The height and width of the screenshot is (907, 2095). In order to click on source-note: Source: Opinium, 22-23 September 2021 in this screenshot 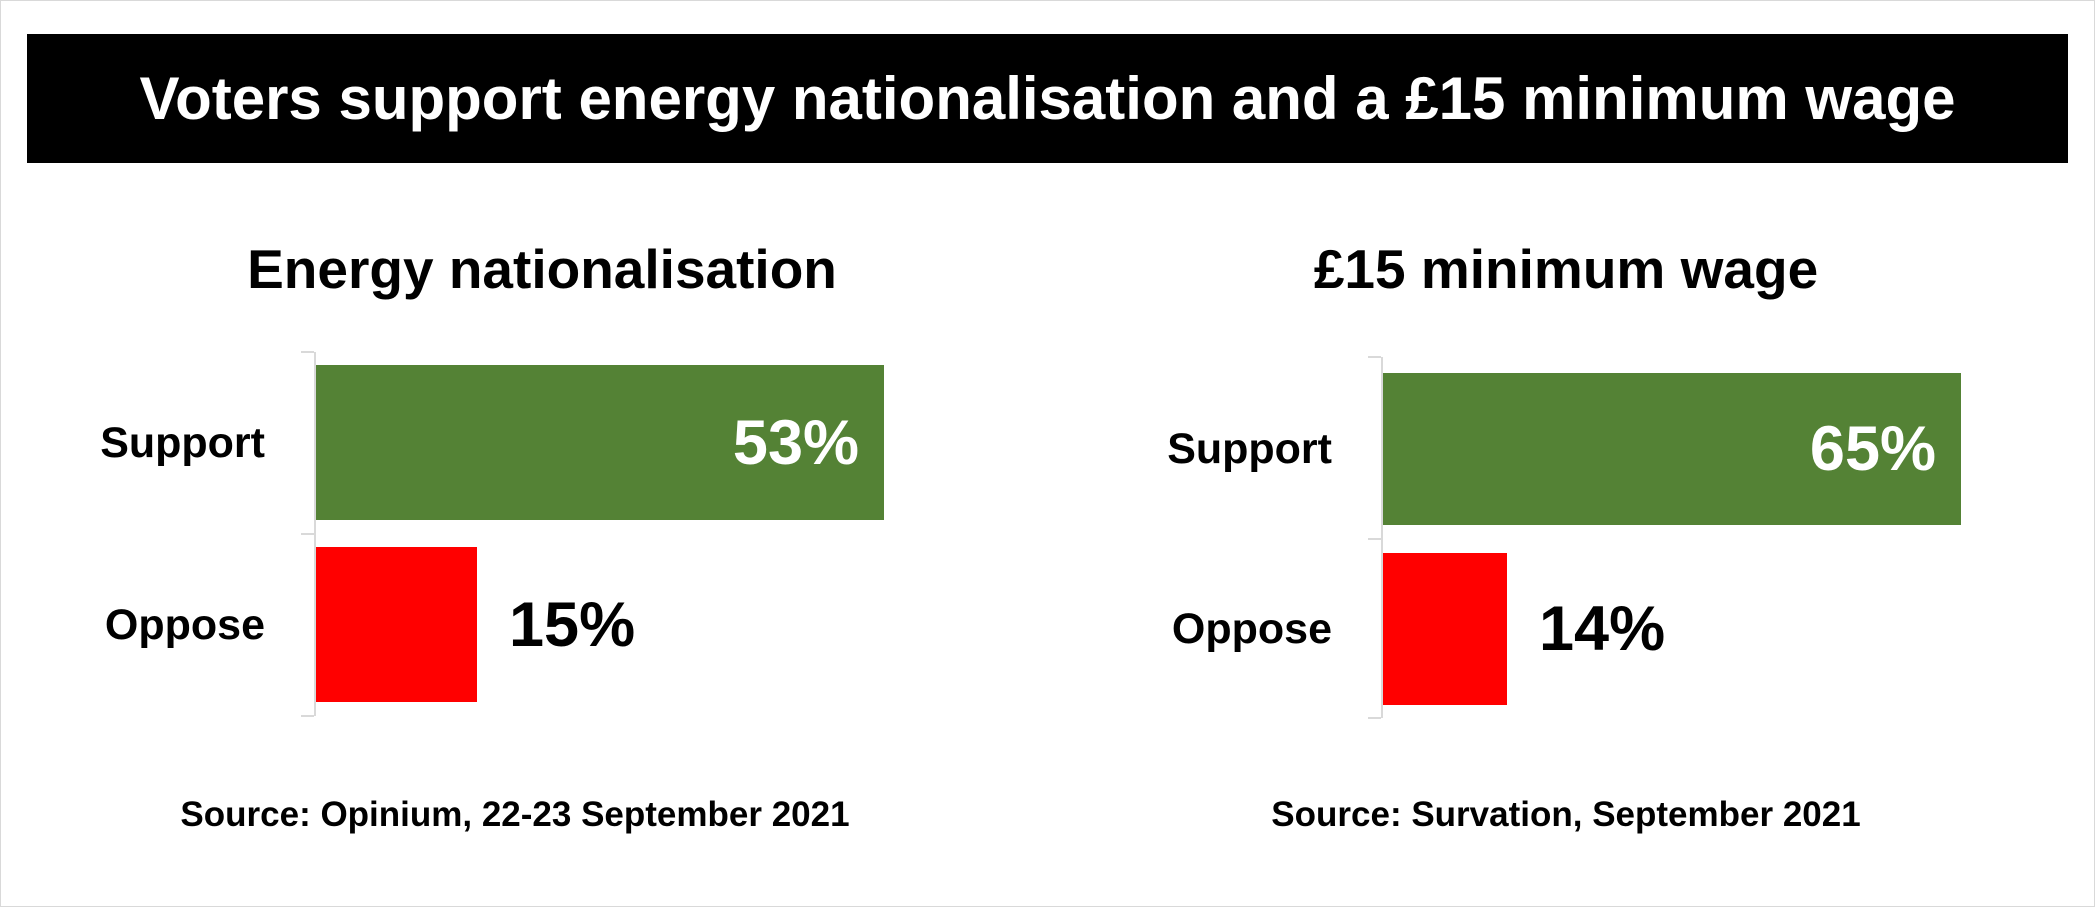, I will do `click(515, 814)`.